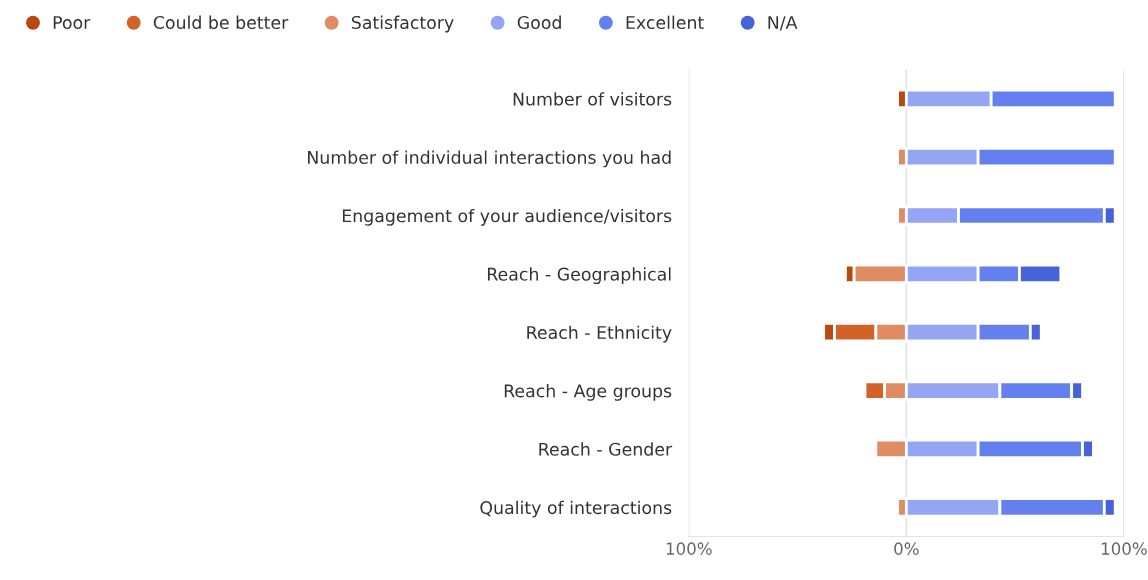 The height and width of the screenshot is (580, 1148). Describe the element at coordinates (72, 23) in the screenshot. I see `legend-label: Poor` at that location.